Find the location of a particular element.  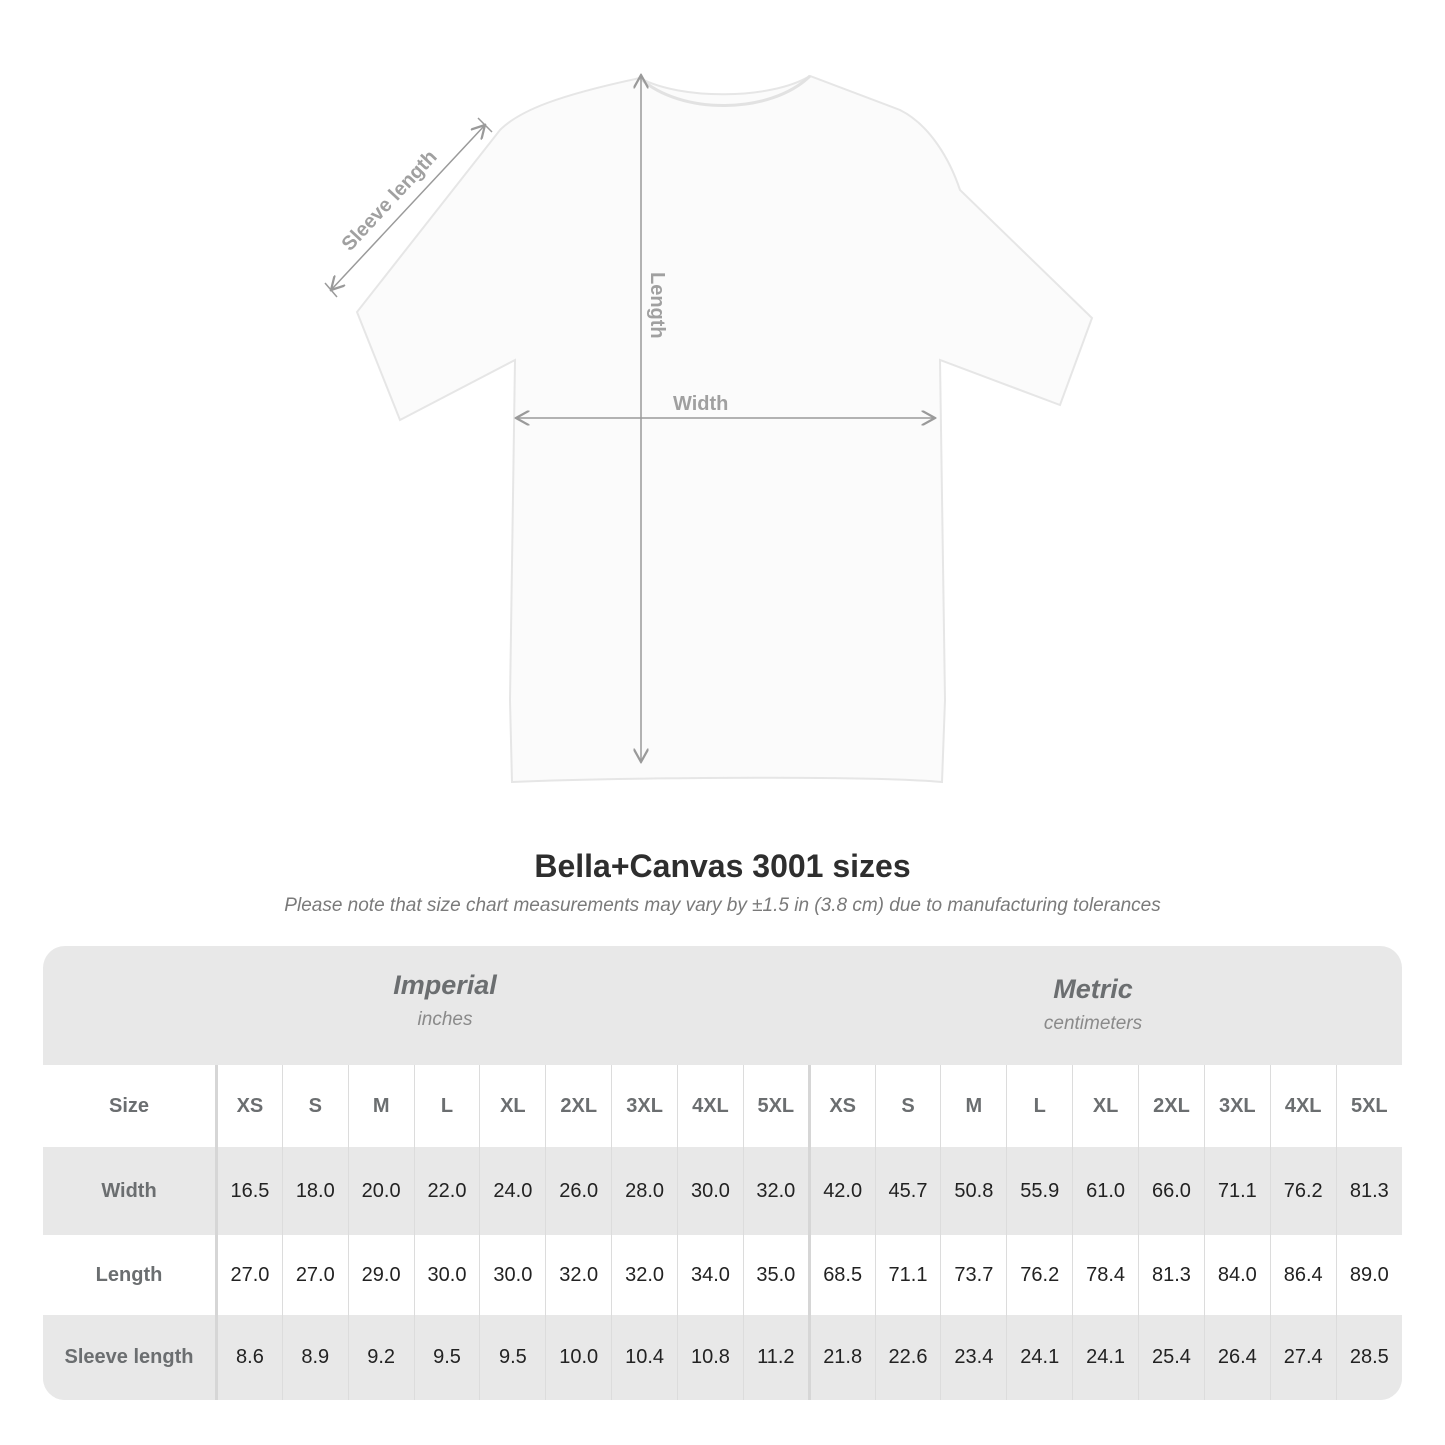

row-label: Width is located at coordinates (130, 1191).